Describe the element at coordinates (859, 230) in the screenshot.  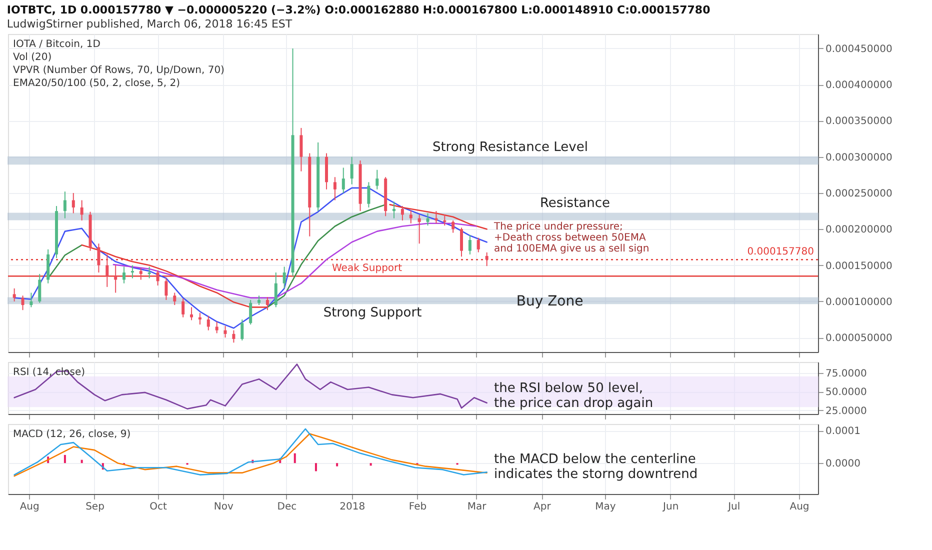
I see `y-tick-label: 0.000200000` at that location.